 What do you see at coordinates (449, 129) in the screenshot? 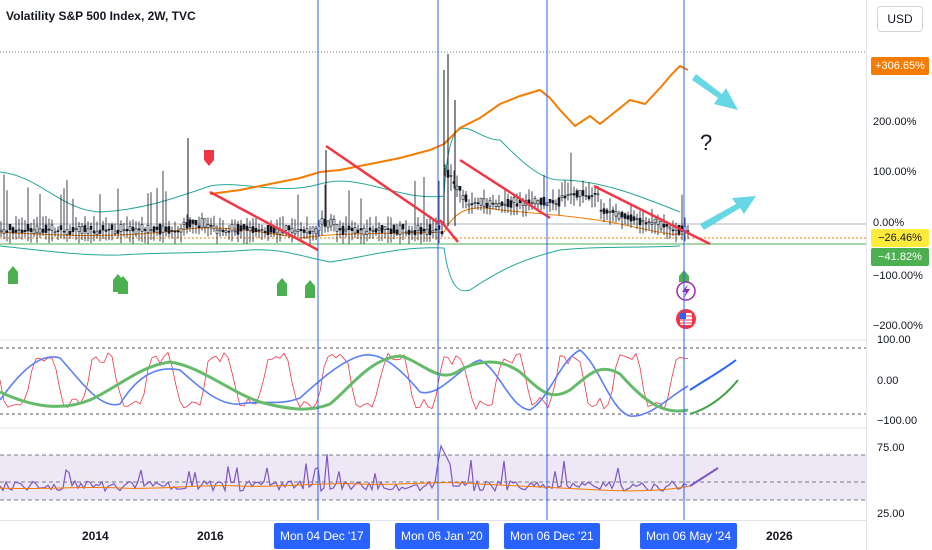
I see `comparison-line-spx` at bounding box center [449, 129].